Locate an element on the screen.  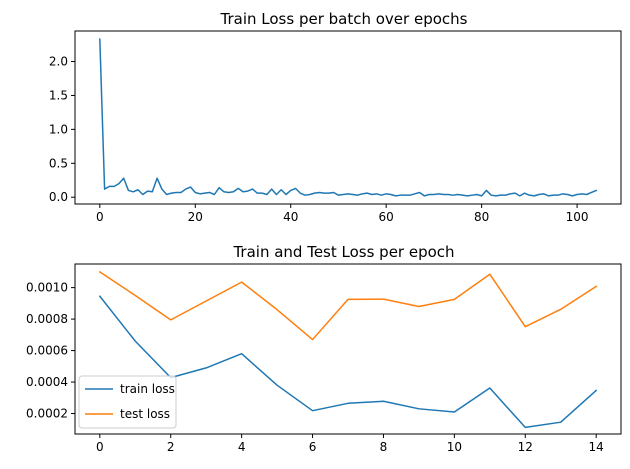
y-tick-label: 0.0 is located at coordinates (58, 197).